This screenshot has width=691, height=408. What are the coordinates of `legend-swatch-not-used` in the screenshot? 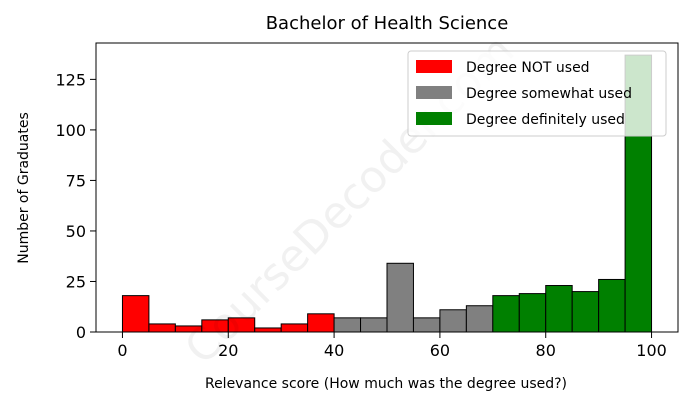 It's located at (434, 66).